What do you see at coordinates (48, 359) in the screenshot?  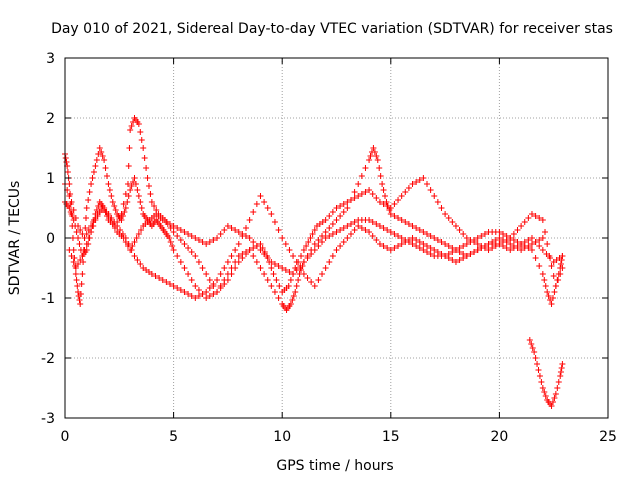 I see `y-tick-label: -2` at bounding box center [48, 359].